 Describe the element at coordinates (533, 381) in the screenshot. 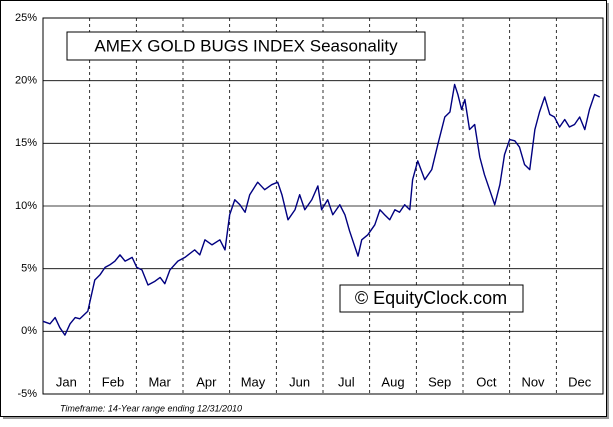

I see `x-tick-label: Nov` at that location.